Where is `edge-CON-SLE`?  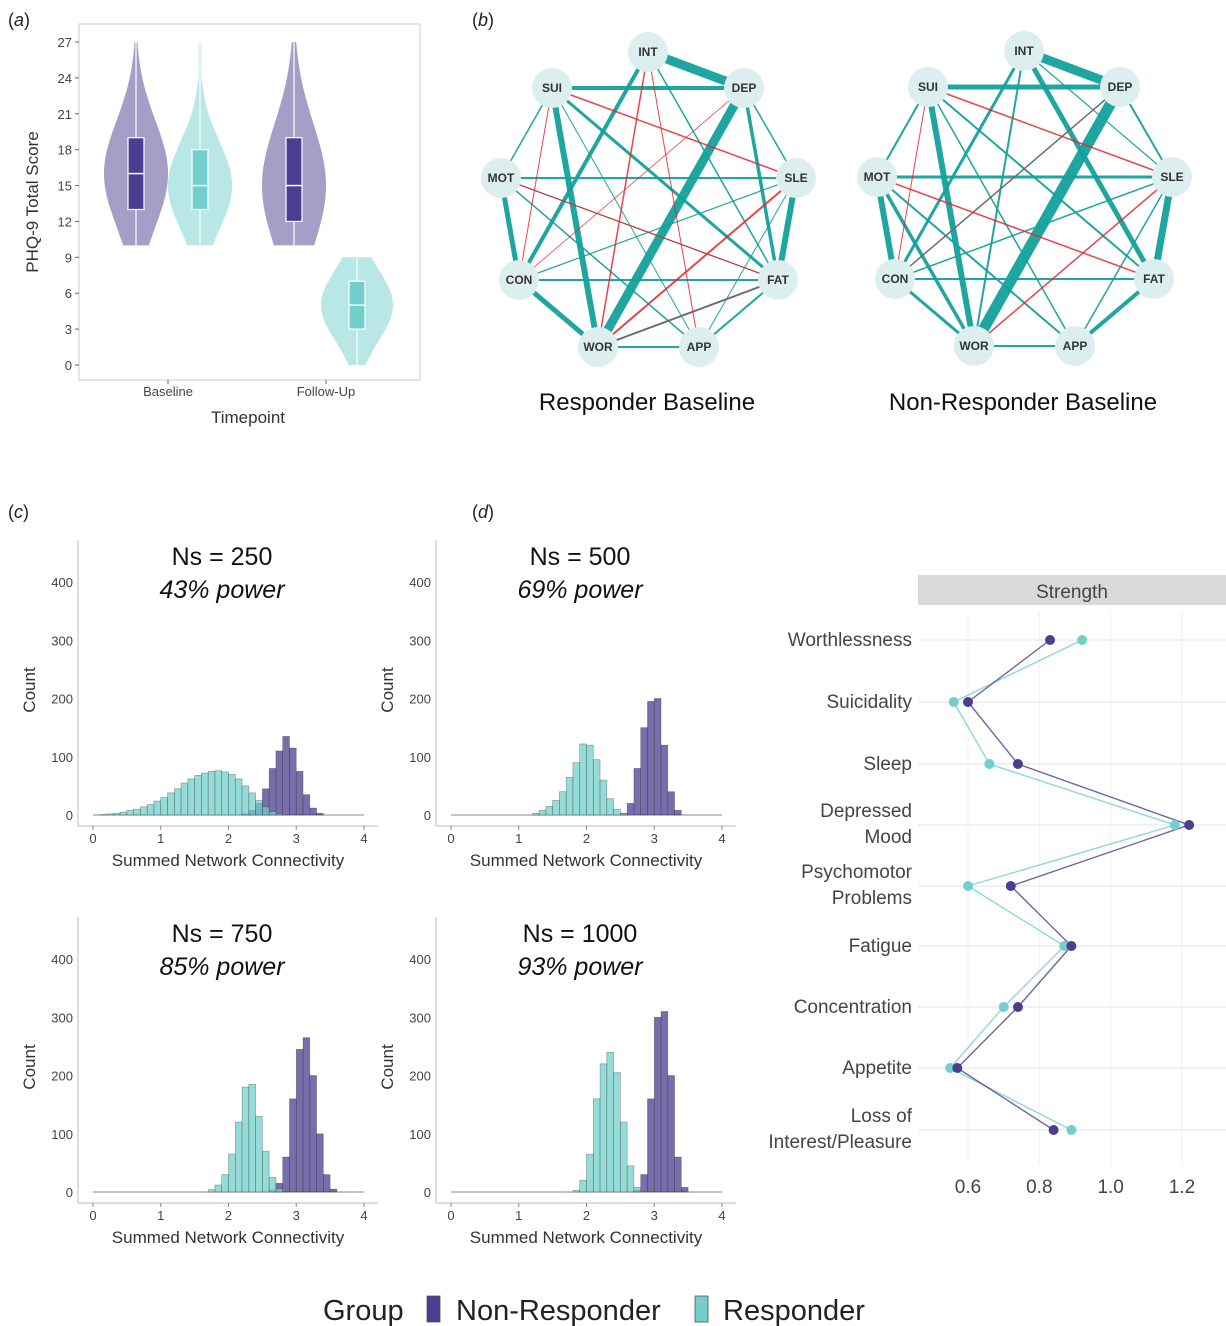
edge-CON-SLE is located at coordinates (1033, 228).